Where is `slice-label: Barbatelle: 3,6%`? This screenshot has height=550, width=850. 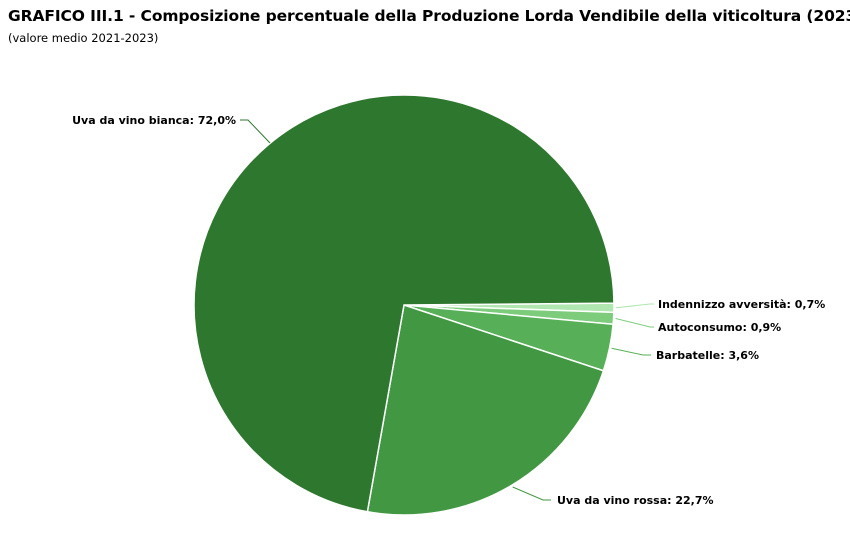
slice-label: Barbatelle: 3,6% is located at coordinates (707, 355).